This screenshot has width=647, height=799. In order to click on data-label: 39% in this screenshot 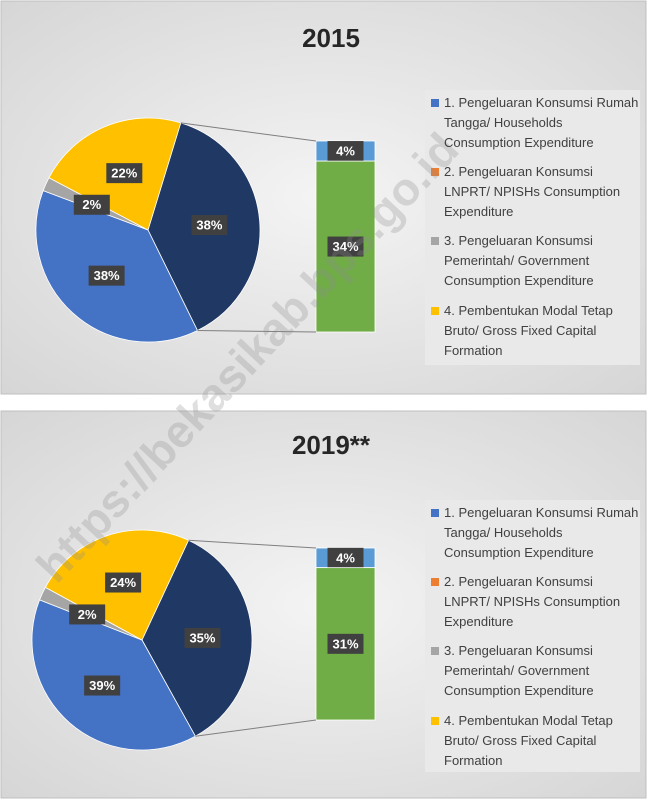, I will do `click(102, 685)`.